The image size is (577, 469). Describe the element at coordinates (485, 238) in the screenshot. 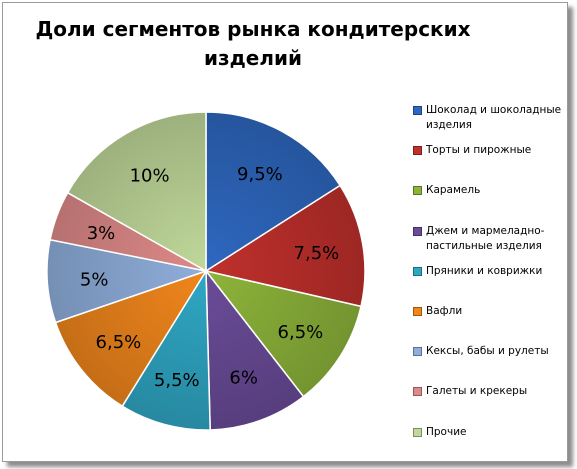

I see `legend-label: Джем и мармеладно-пастильные изделия` at that location.